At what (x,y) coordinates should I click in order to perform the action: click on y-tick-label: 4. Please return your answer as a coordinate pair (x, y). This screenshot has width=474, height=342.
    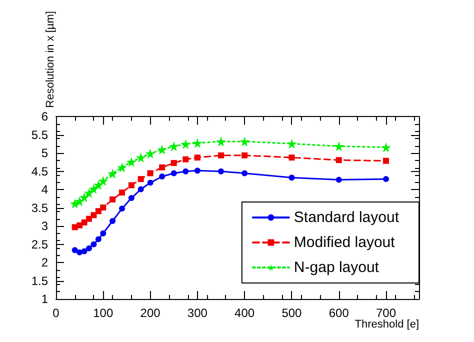
    Looking at the image, I should click on (44, 189).